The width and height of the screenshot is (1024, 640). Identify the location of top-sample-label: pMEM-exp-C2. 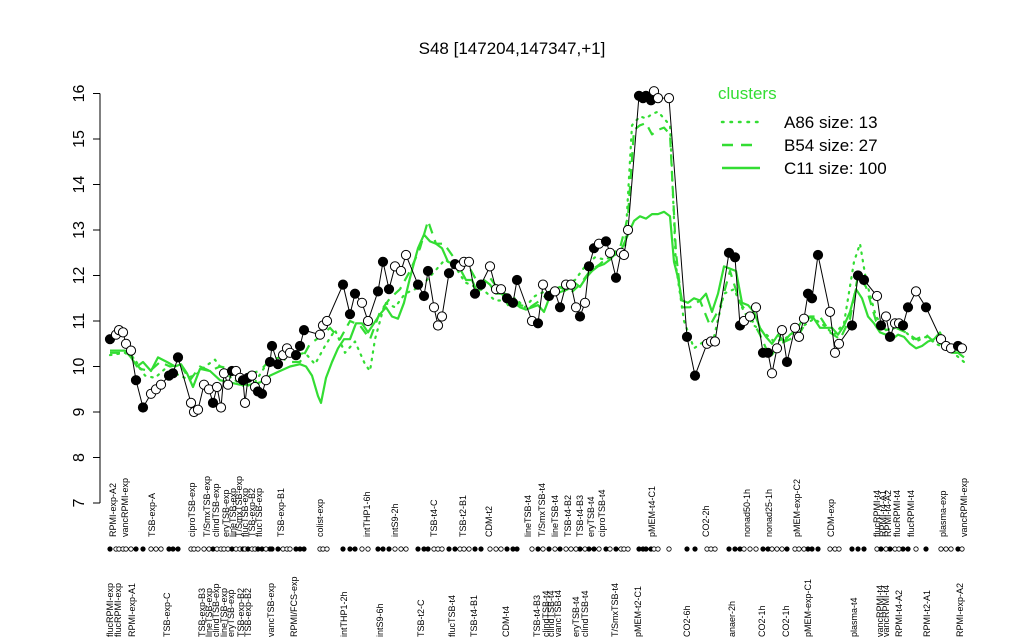
(797, 508).